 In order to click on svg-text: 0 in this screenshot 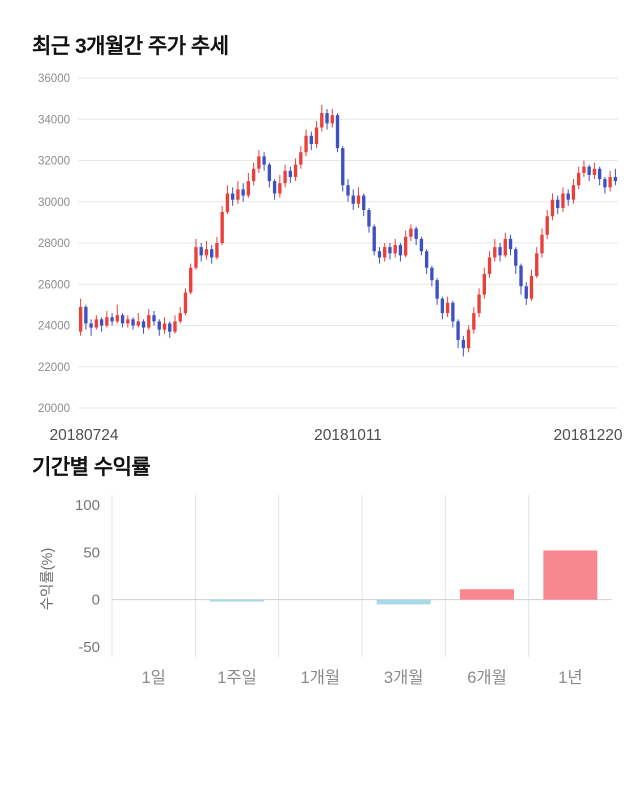, I will do `click(96, 600)`.